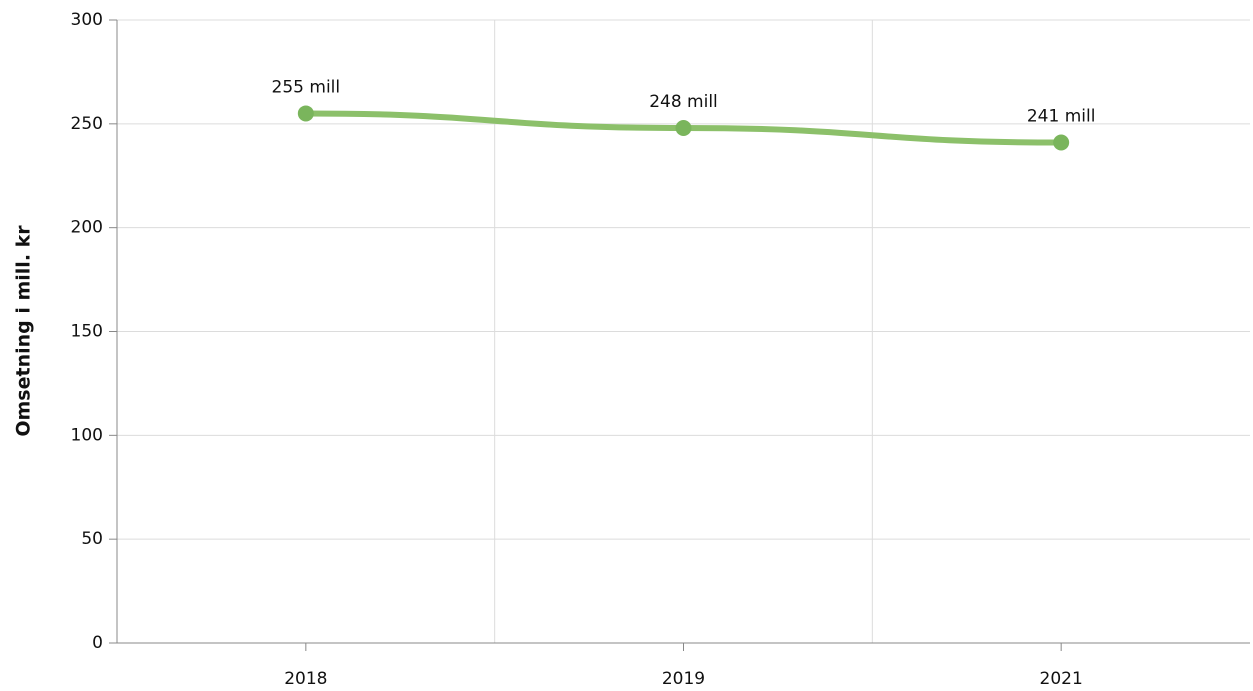 This screenshot has height=691, width=1253. Describe the element at coordinates (683, 679) in the screenshot. I see `x-tick-label: 2019` at that location.